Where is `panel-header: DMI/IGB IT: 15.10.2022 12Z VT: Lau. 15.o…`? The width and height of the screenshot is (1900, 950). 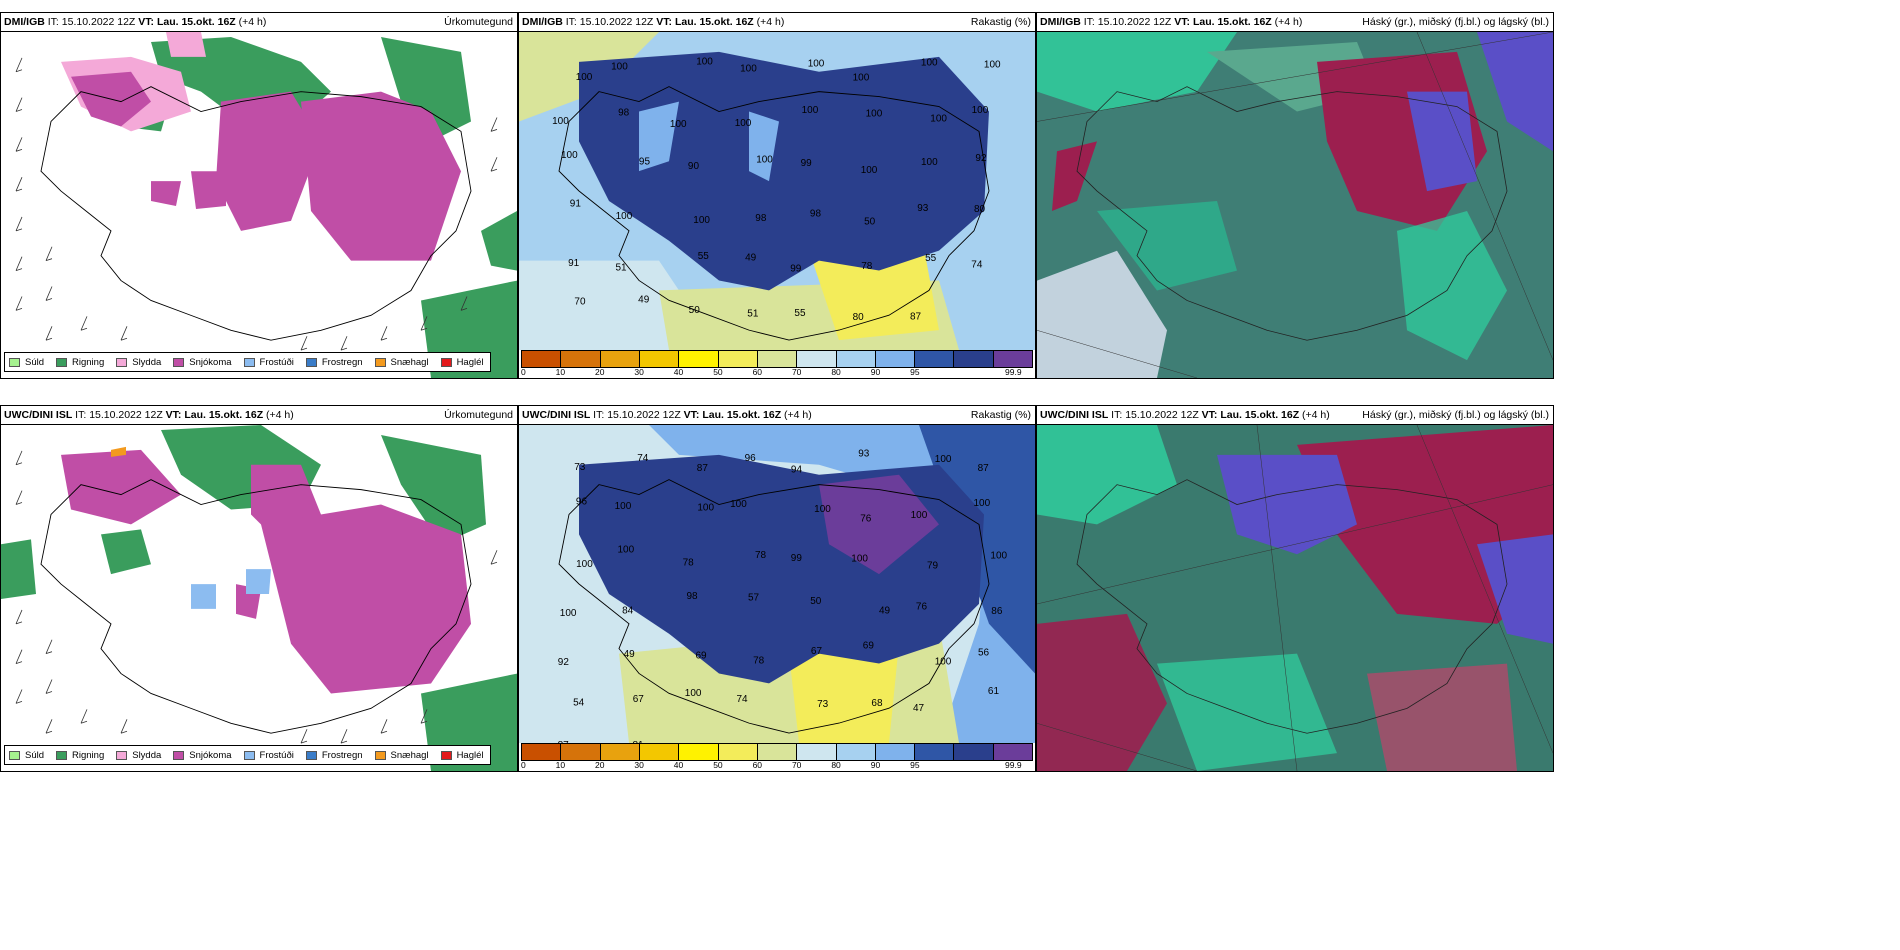 panel-header: DMI/IGB IT: 15.10.2022 12Z VT: Lau. 15.o… is located at coordinates (1295, 22).